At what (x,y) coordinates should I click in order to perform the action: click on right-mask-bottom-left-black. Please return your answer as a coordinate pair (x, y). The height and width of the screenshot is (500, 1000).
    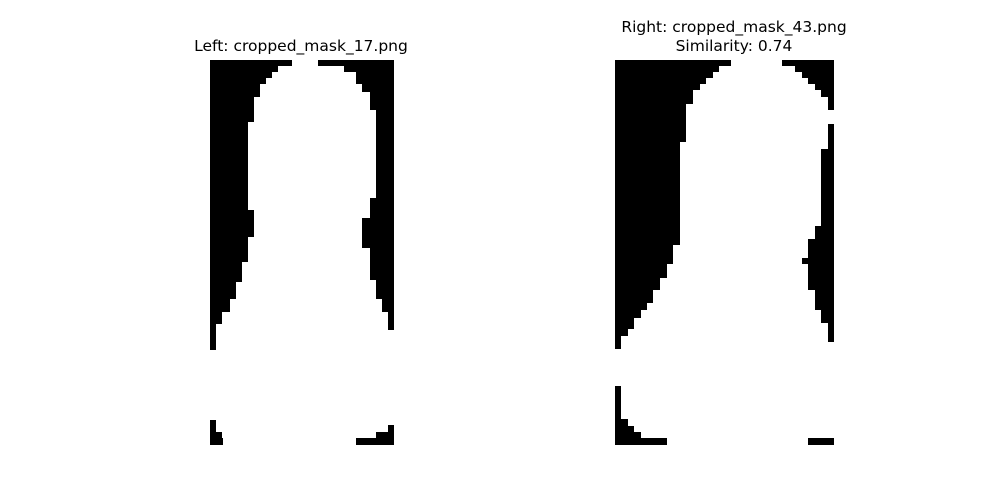
    Looking at the image, I should click on (618, 415).